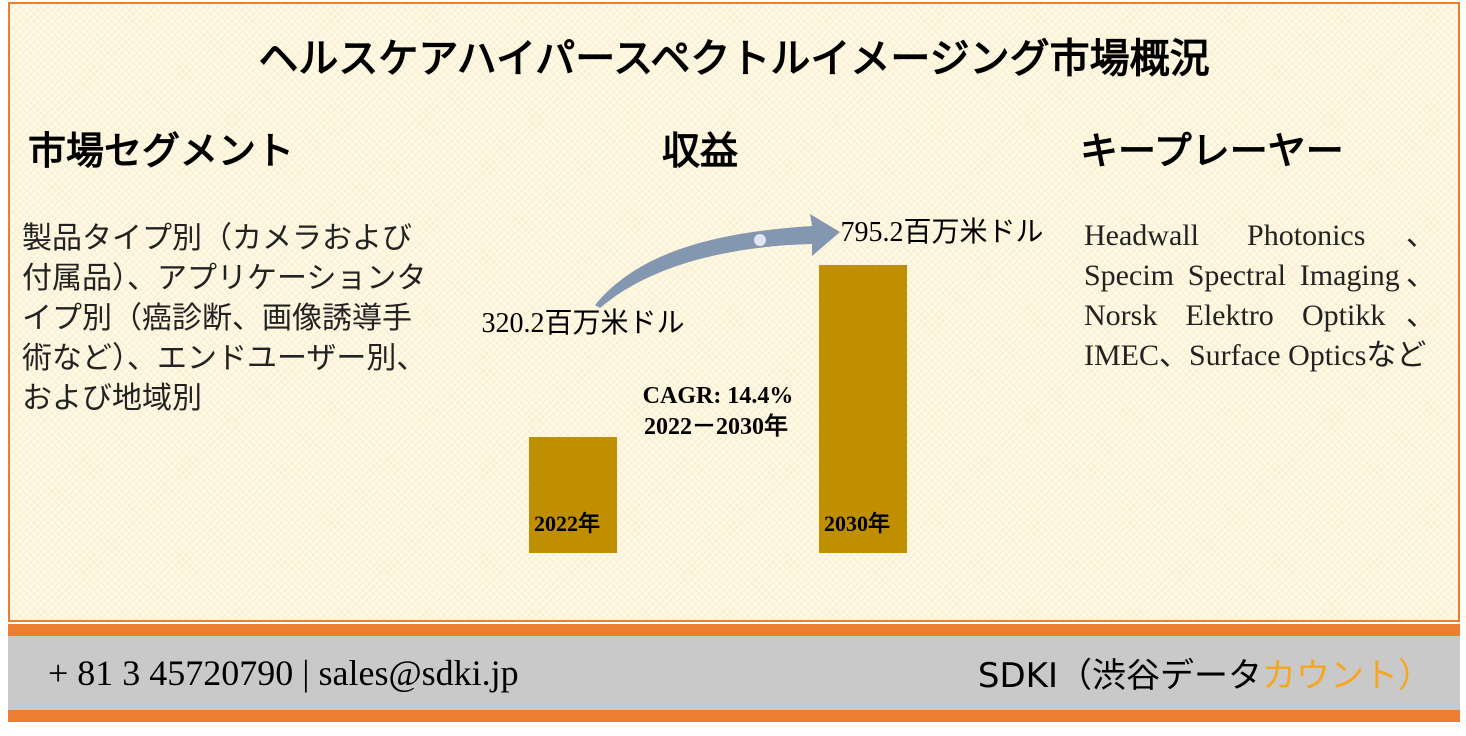 This screenshot has width=1466, height=736. Describe the element at coordinates (1212, 152) in the screenshot. I see `players-heading: キープレーヤー` at that location.